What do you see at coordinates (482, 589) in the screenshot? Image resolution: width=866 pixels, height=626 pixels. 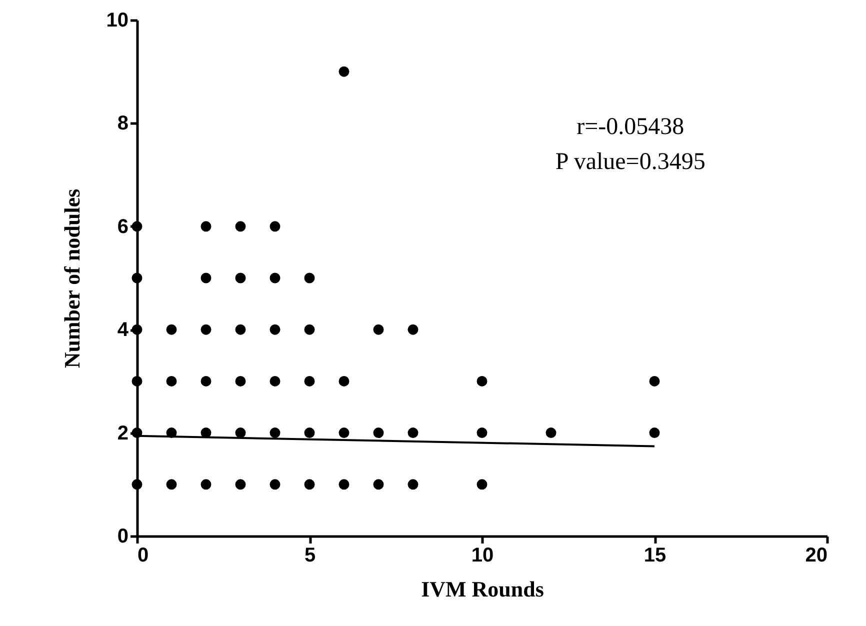 I see `x-axis-title: IVM Rounds` at bounding box center [482, 589].